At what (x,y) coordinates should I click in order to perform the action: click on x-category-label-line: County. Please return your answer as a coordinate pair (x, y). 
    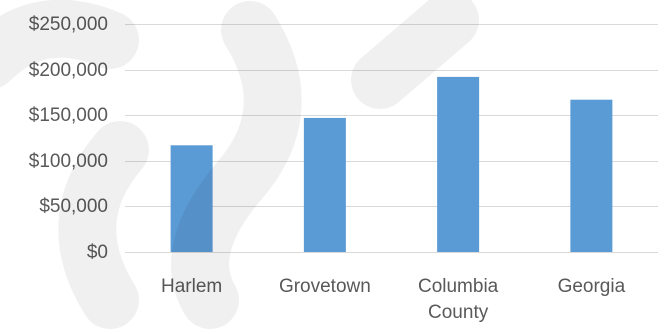
    Looking at the image, I should click on (458, 312).